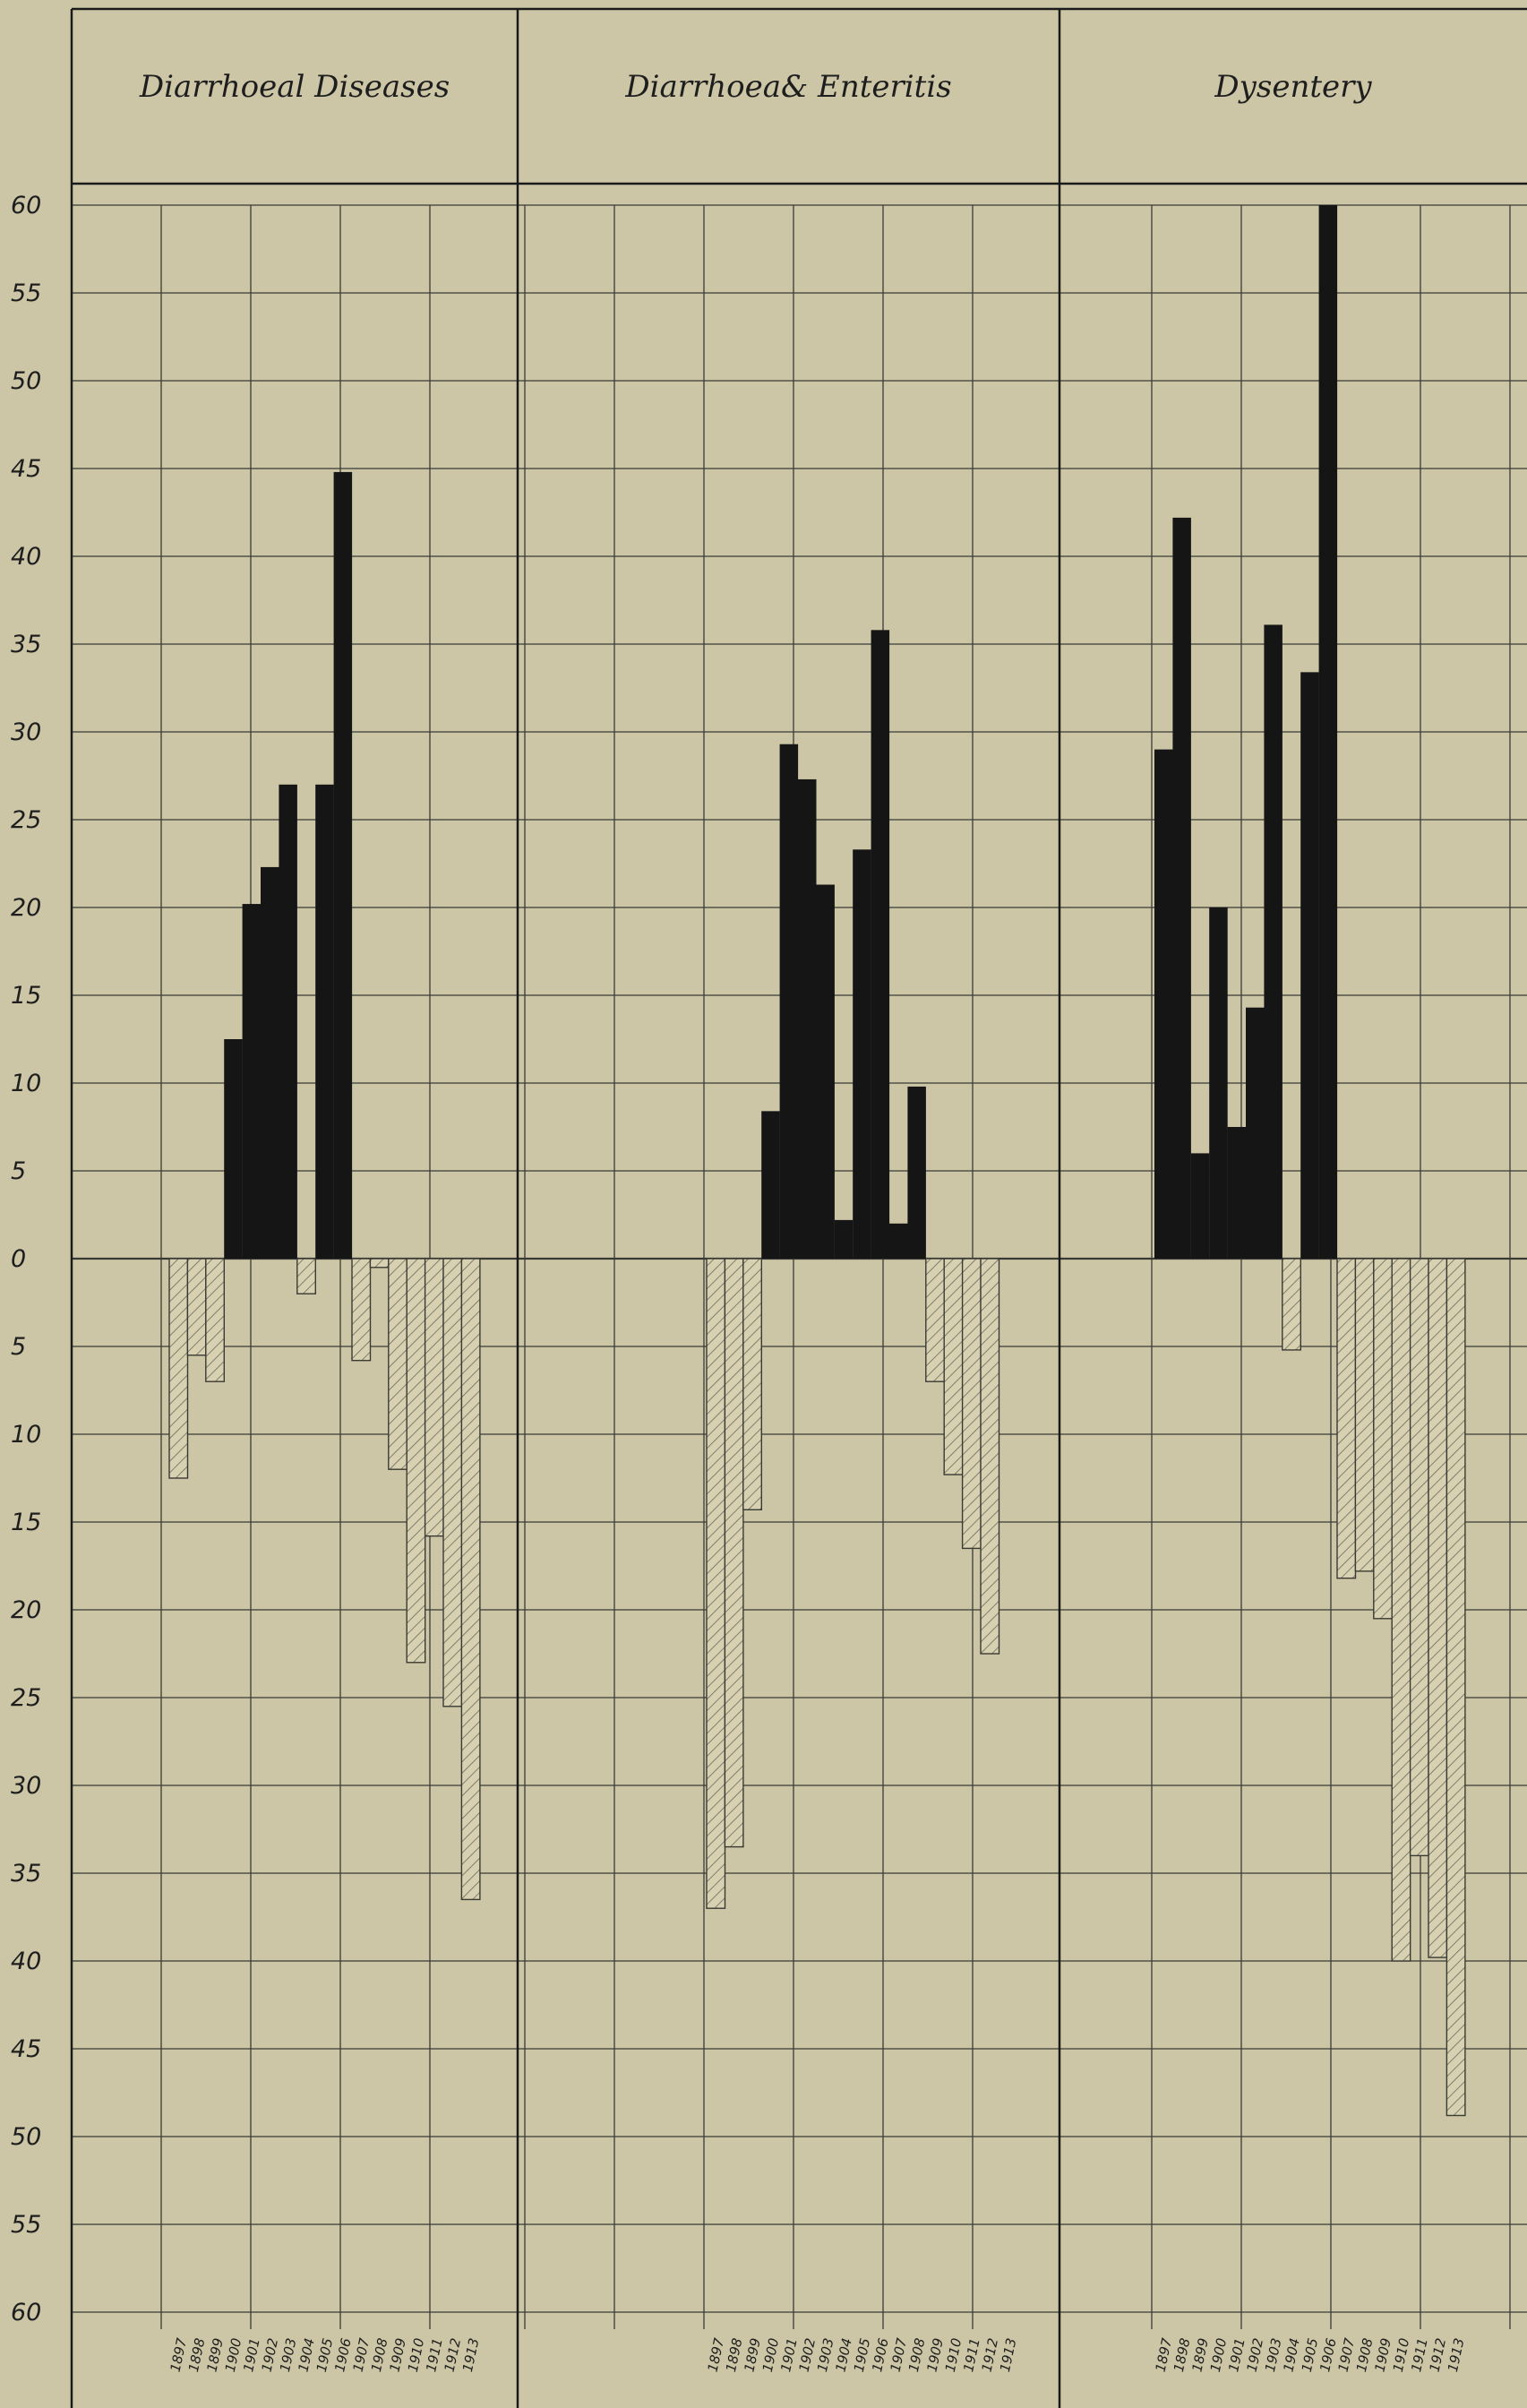 The width and height of the screenshot is (1527, 2408). What do you see at coordinates (953, 1366) in the screenshot?
I see `bar-enteritis-1910` at bounding box center [953, 1366].